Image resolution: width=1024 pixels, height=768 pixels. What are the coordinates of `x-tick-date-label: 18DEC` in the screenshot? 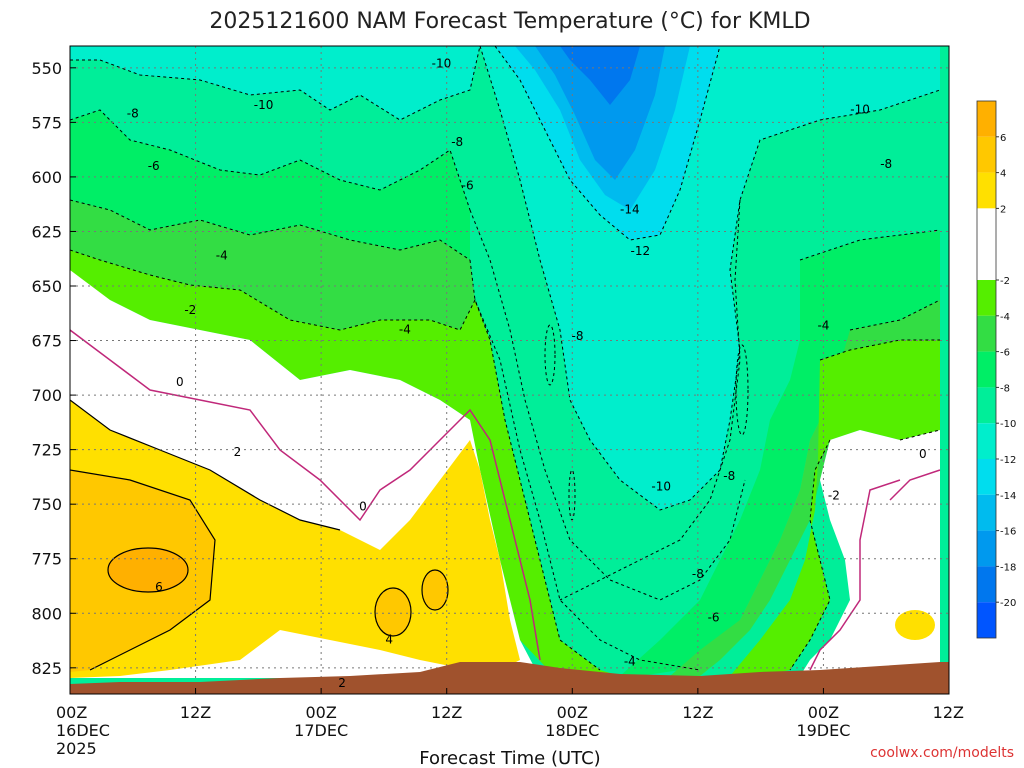 It's located at (572, 730).